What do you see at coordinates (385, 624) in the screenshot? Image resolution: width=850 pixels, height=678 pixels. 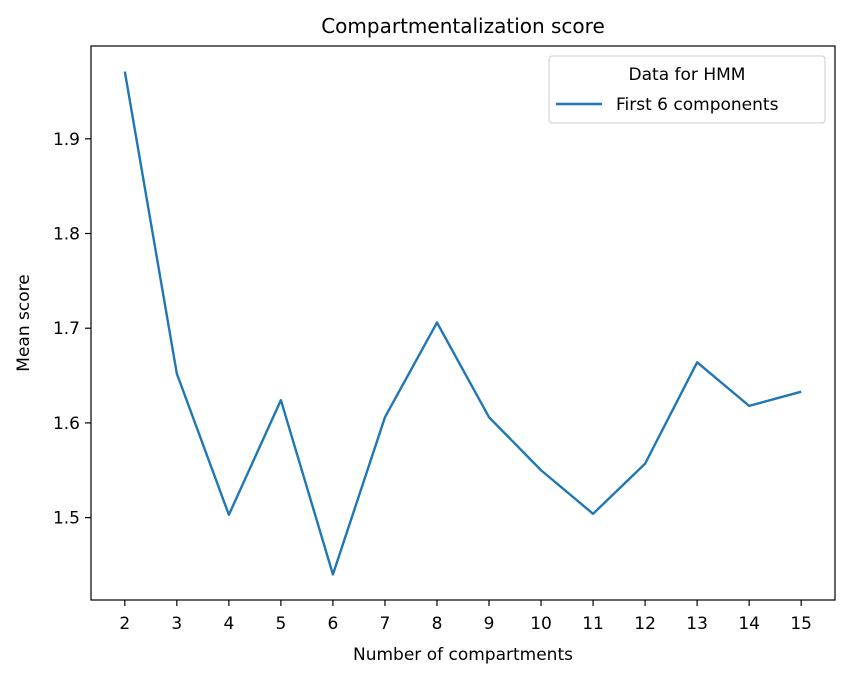 I see `x-tick-label: 7` at bounding box center [385, 624].